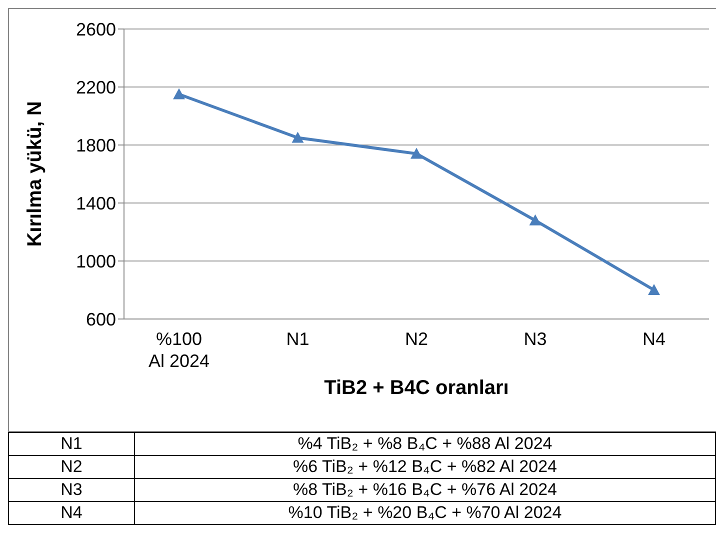 The width and height of the screenshot is (716, 542). What do you see at coordinates (535, 339) in the screenshot?
I see `x-tick-label: N3` at bounding box center [535, 339].